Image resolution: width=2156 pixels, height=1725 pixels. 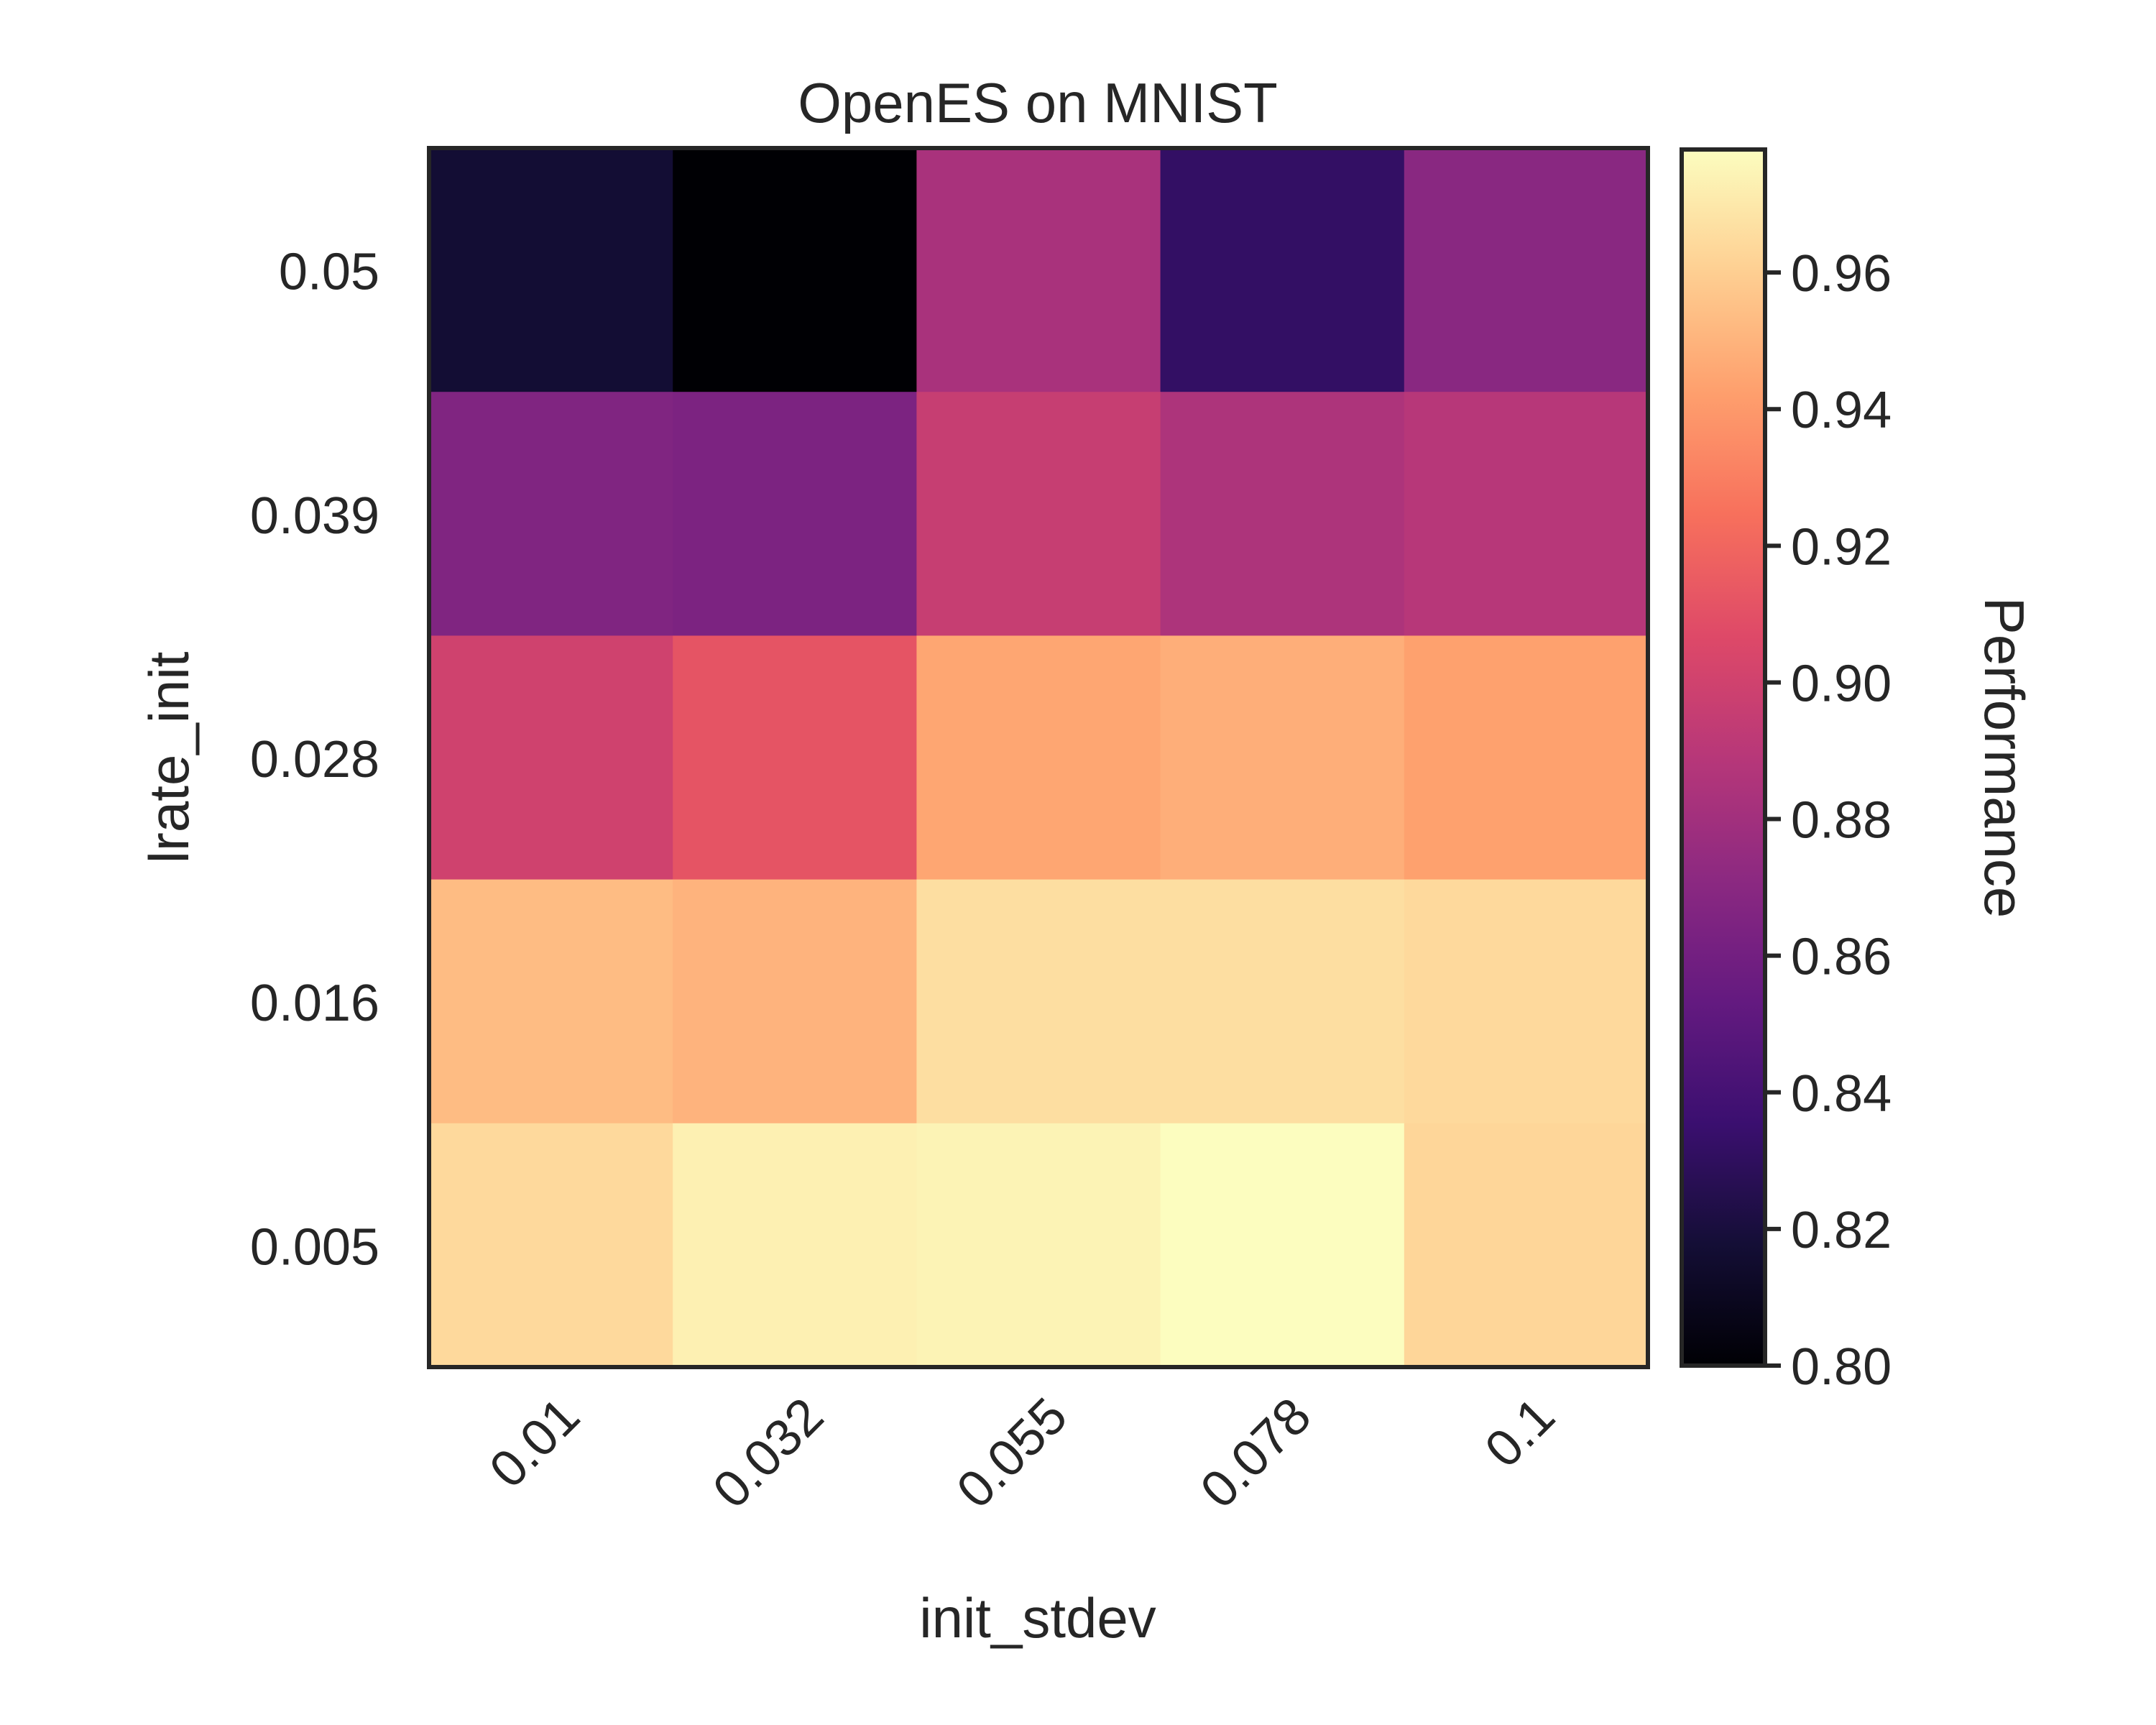 What do you see at coordinates (1841, 1230) in the screenshot?
I see `colorbar-tick-label: 0.82` at bounding box center [1841, 1230].